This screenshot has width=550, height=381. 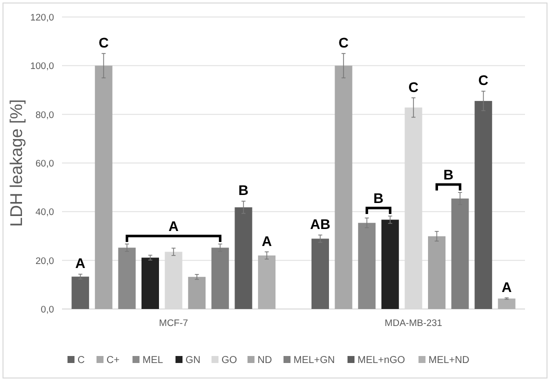 What do you see at coordinates (47, 310) in the screenshot?
I see `y-tick-label: 0,0` at bounding box center [47, 310].